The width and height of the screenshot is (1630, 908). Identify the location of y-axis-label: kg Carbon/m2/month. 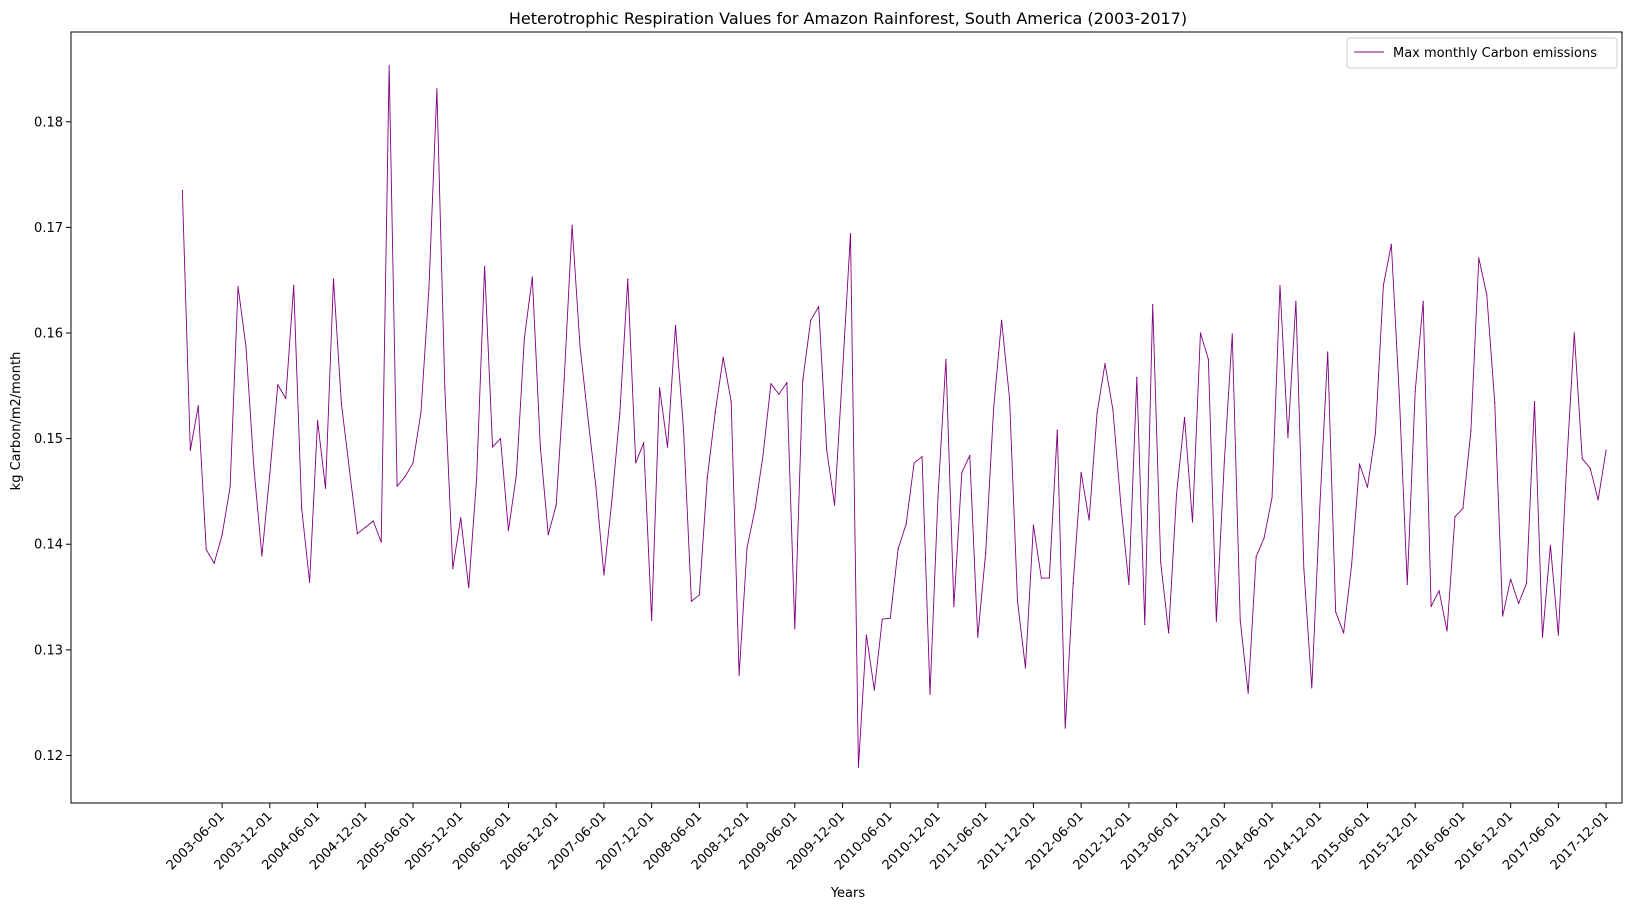
(16, 421).